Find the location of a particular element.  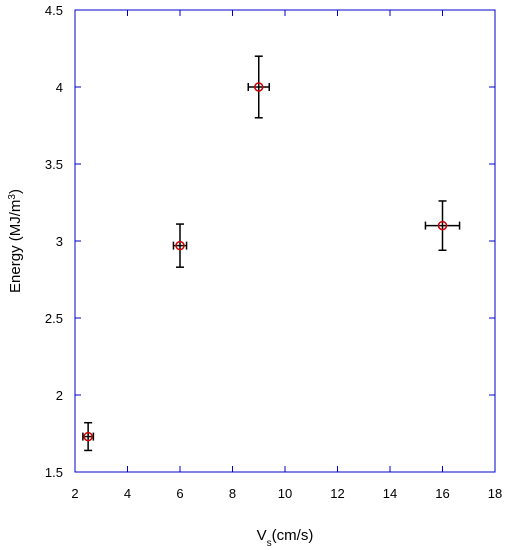

y-tick-label: 3 is located at coordinates (59, 241).